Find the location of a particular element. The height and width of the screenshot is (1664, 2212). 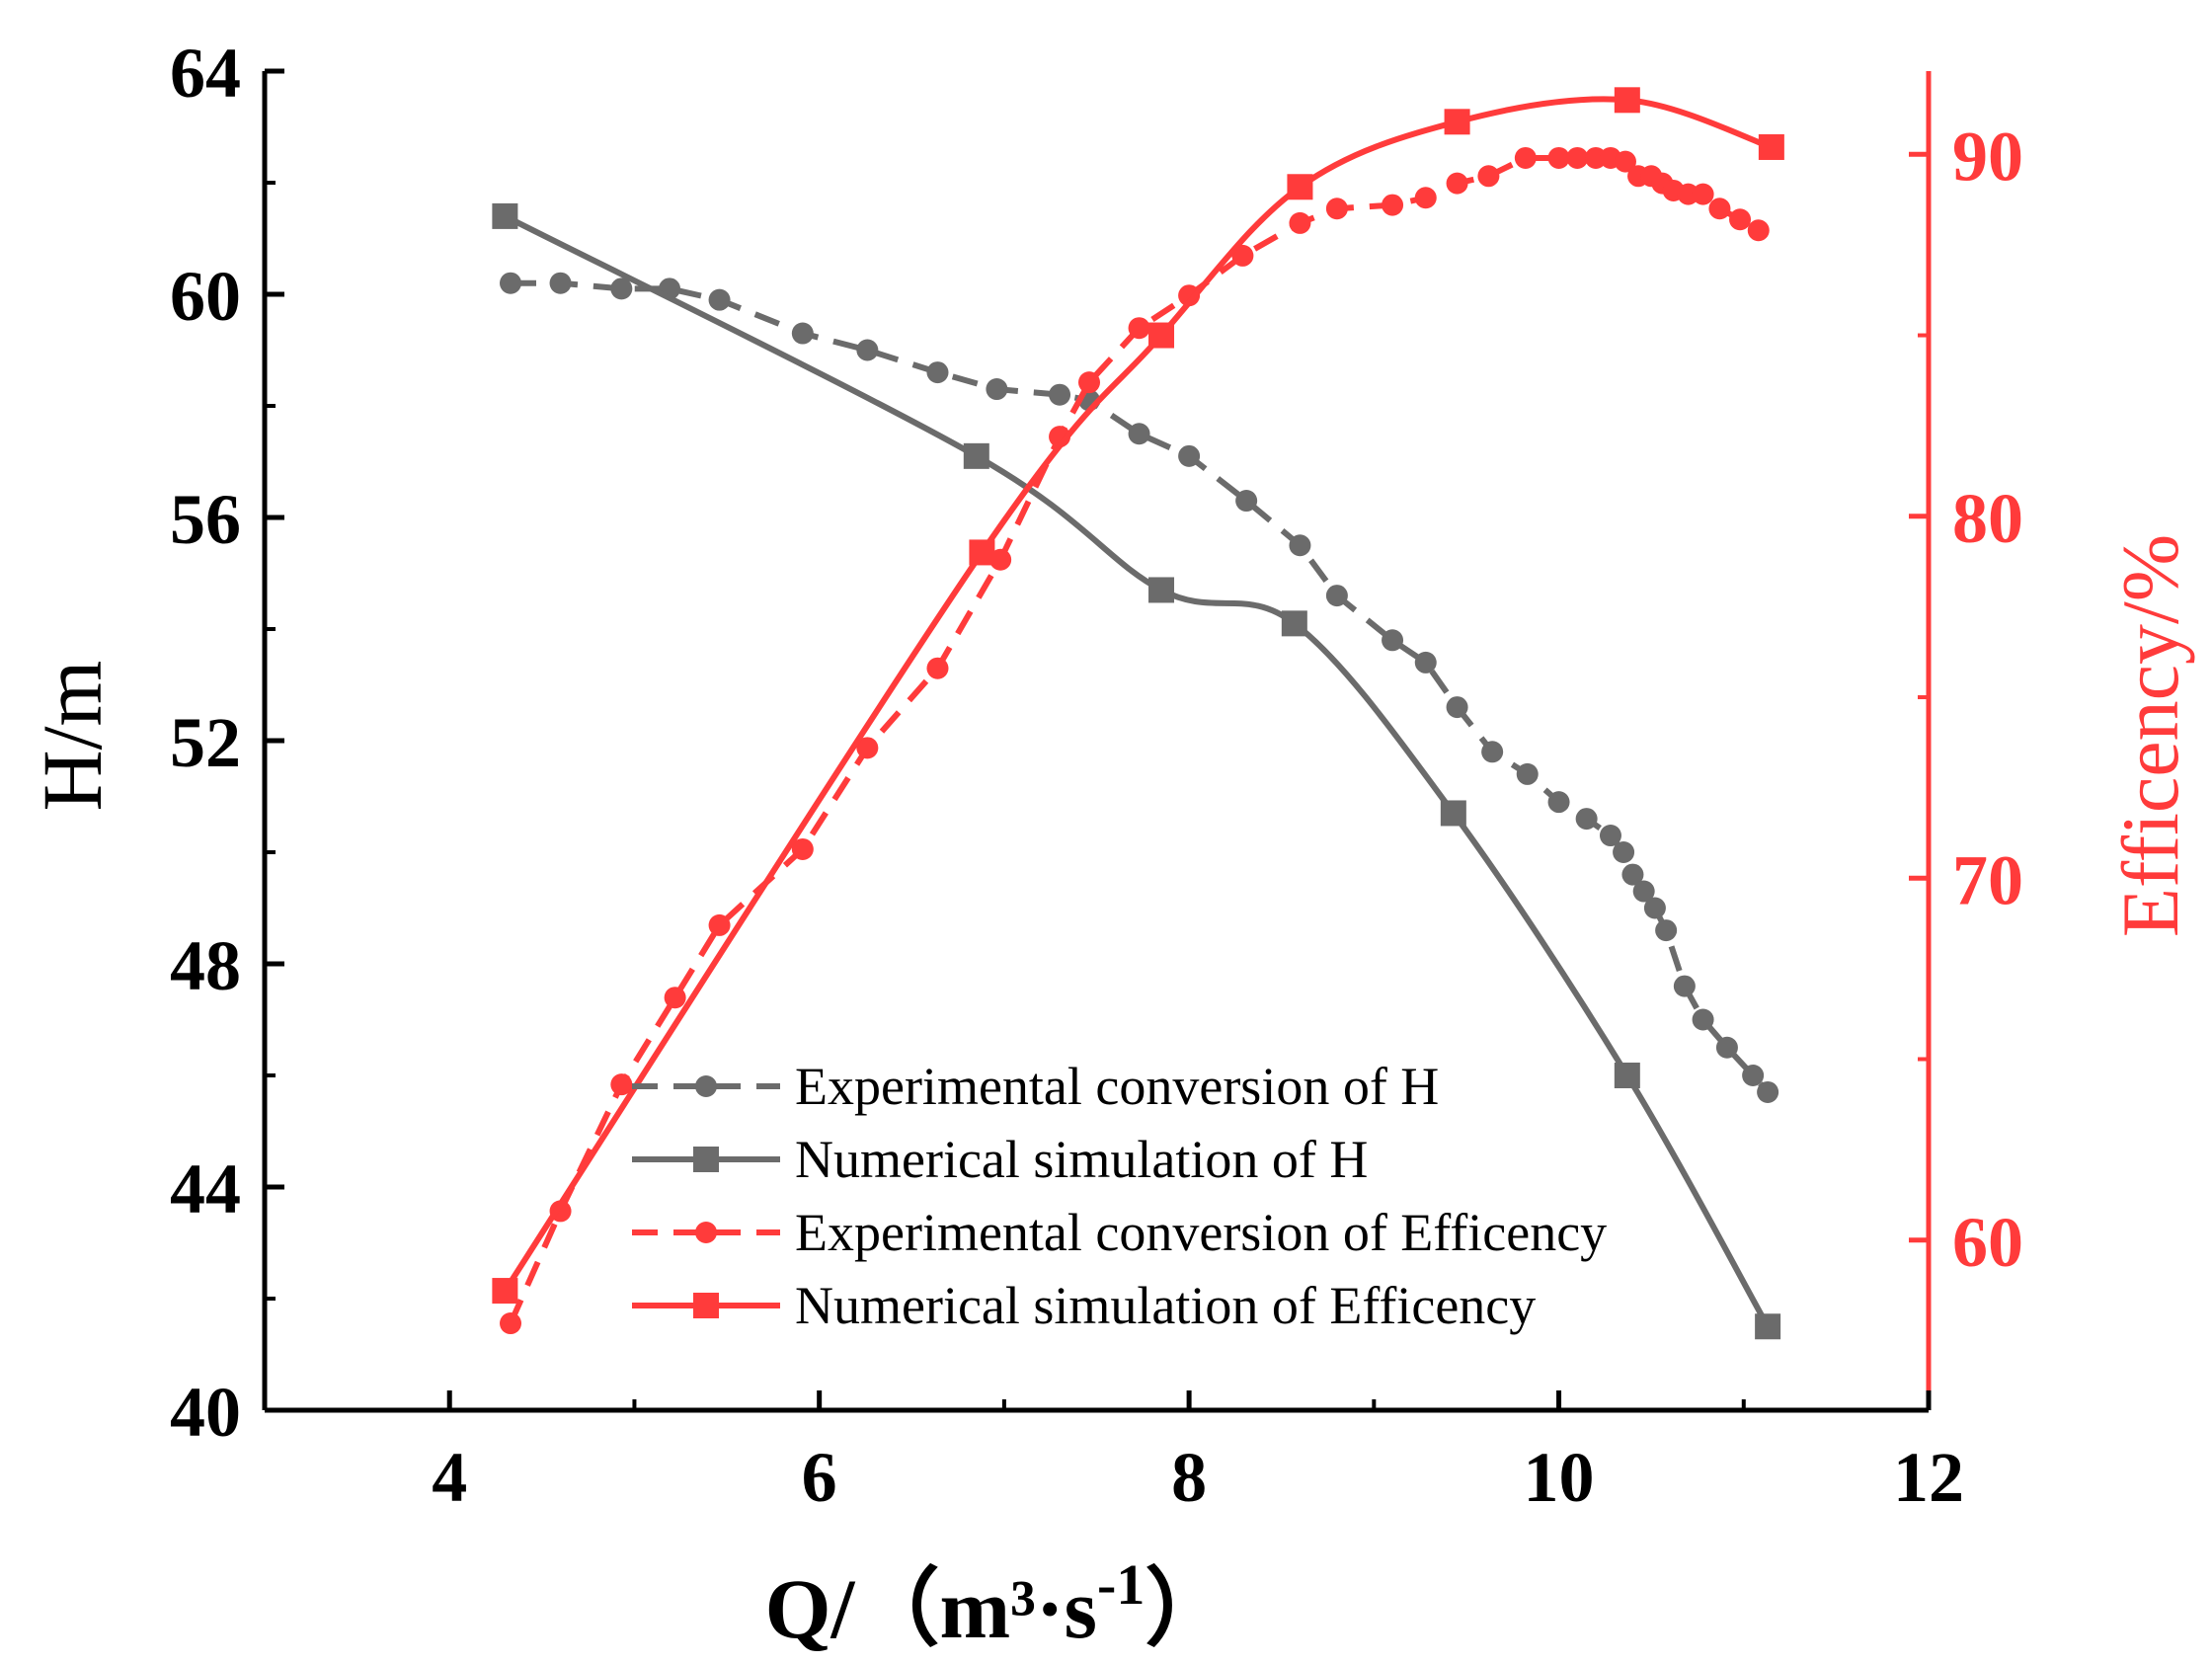

legend-label-3: Experimental conversion of Efficency is located at coordinates (1201, 1232).